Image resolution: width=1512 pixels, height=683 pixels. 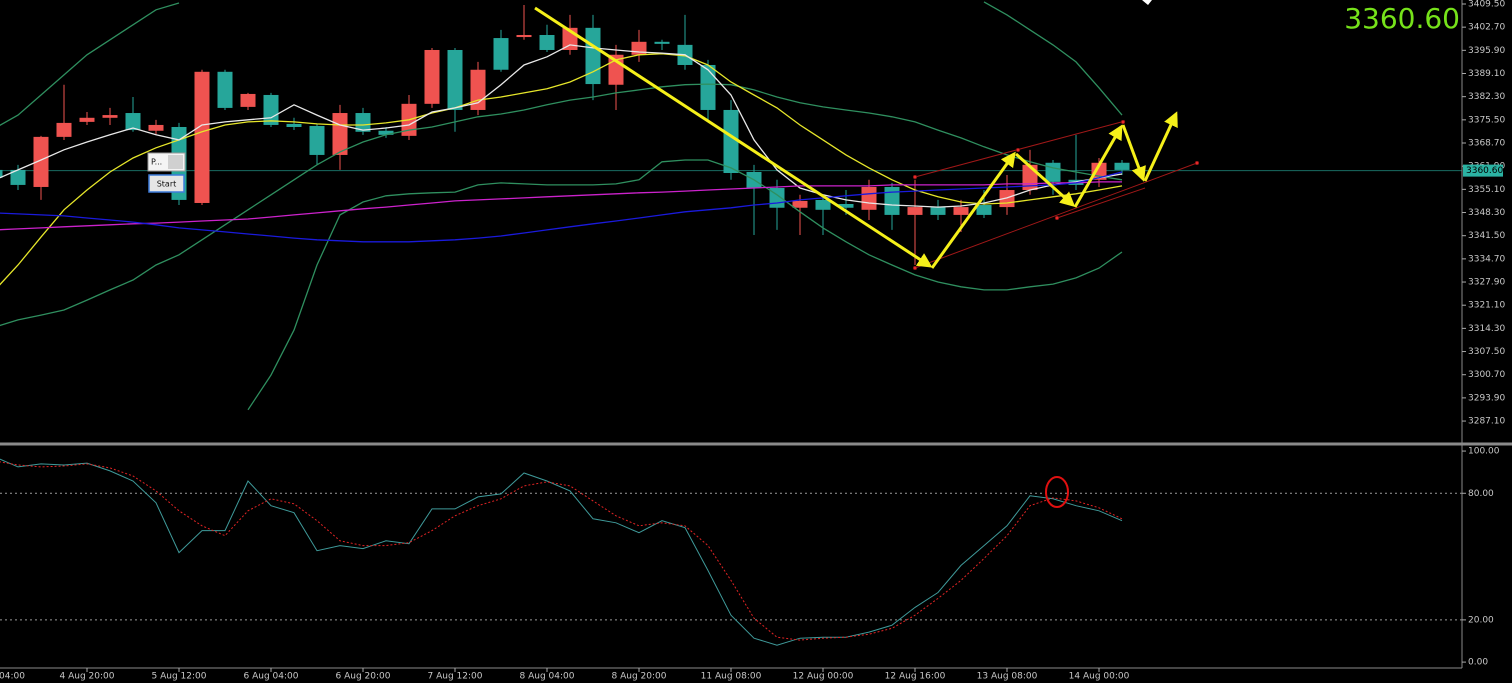 What do you see at coordinates (1057, 492) in the screenshot?
I see `highlight-circle` at bounding box center [1057, 492].